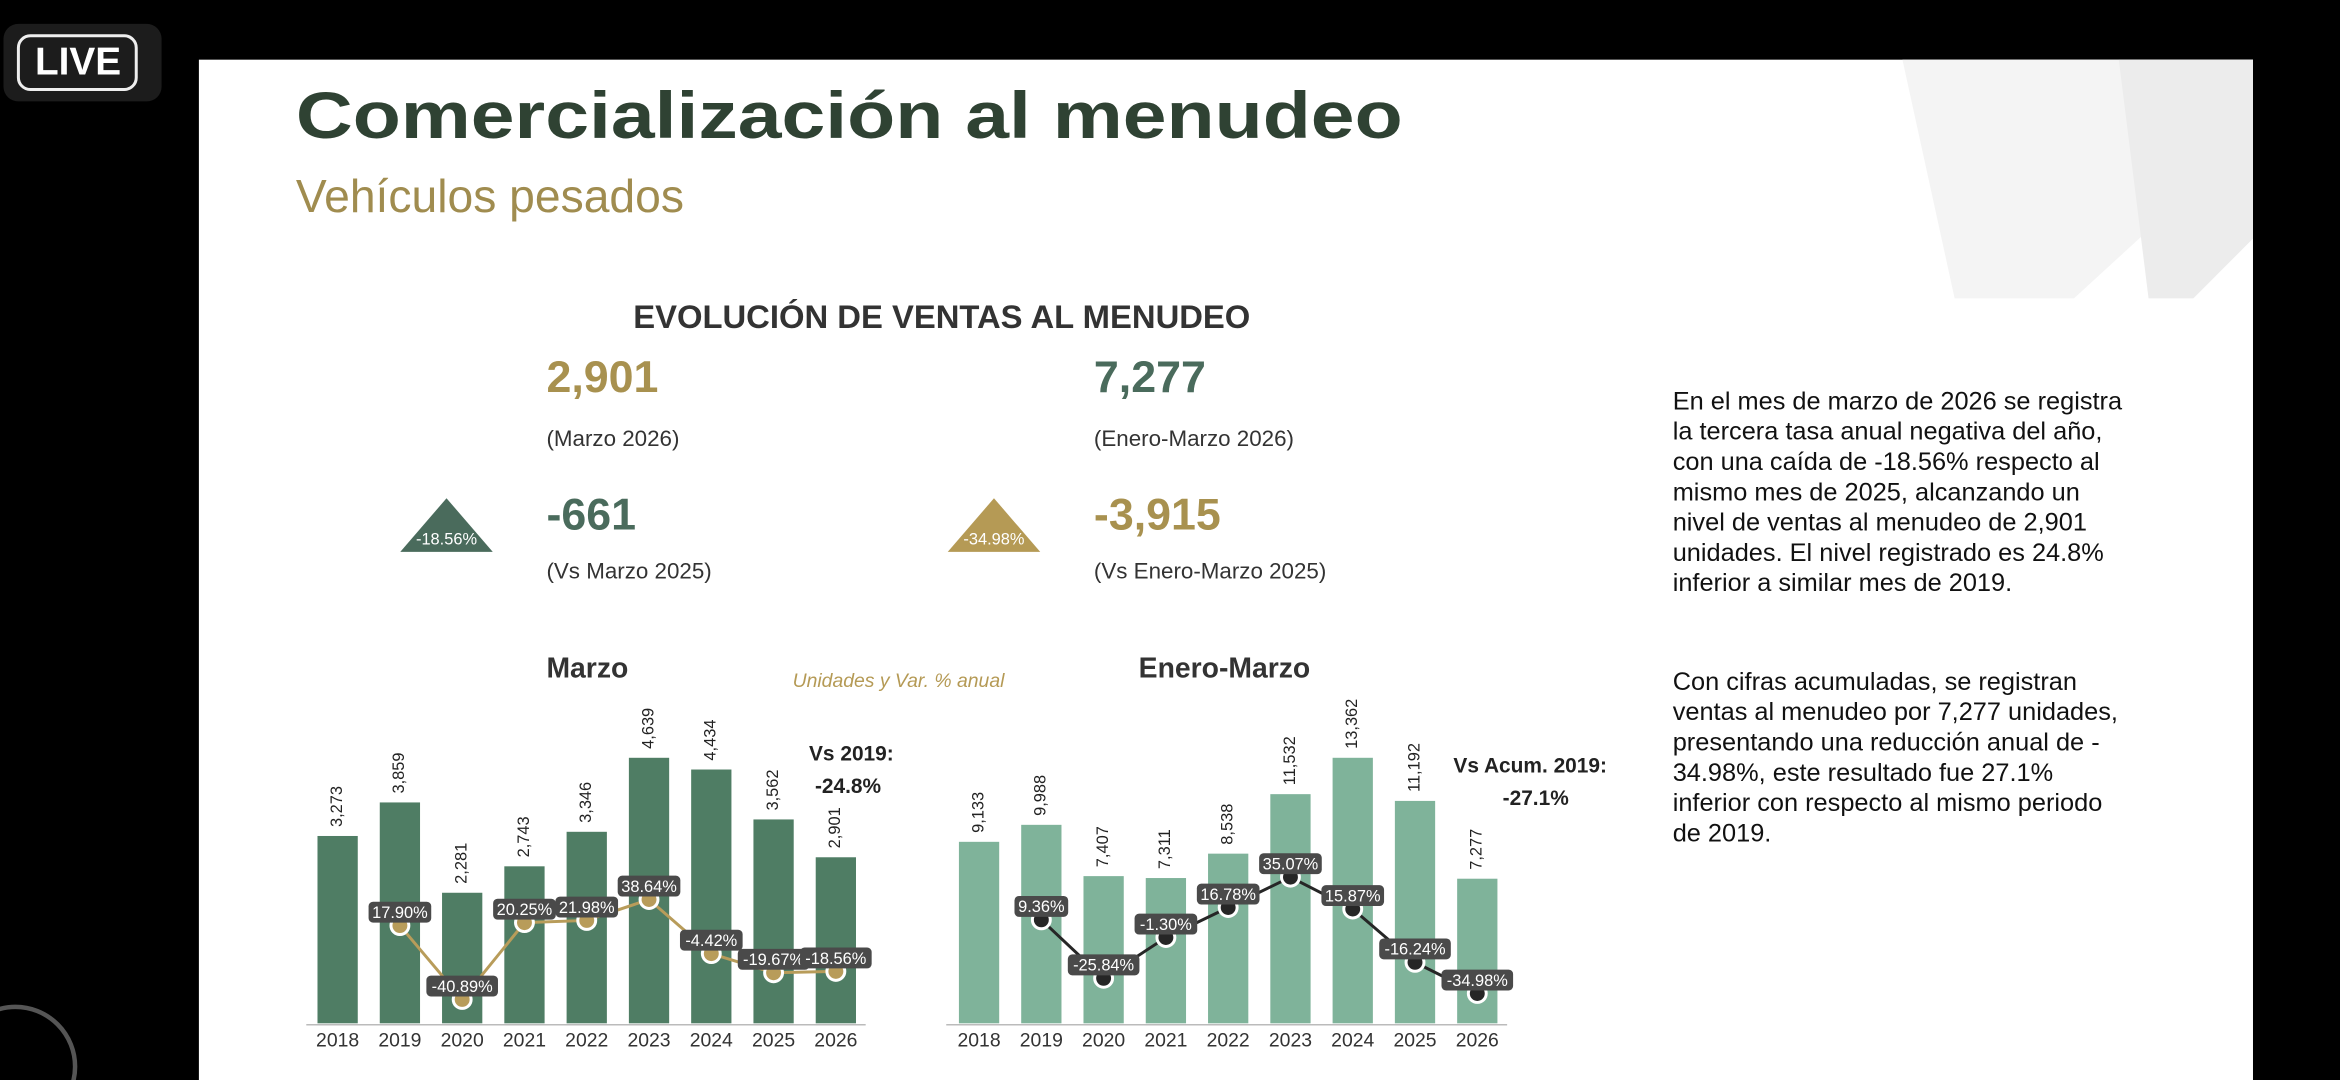 The height and width of the screenshot is (1080, 2340). I want to click on value-label: 35.07%, so click(1291, 865).